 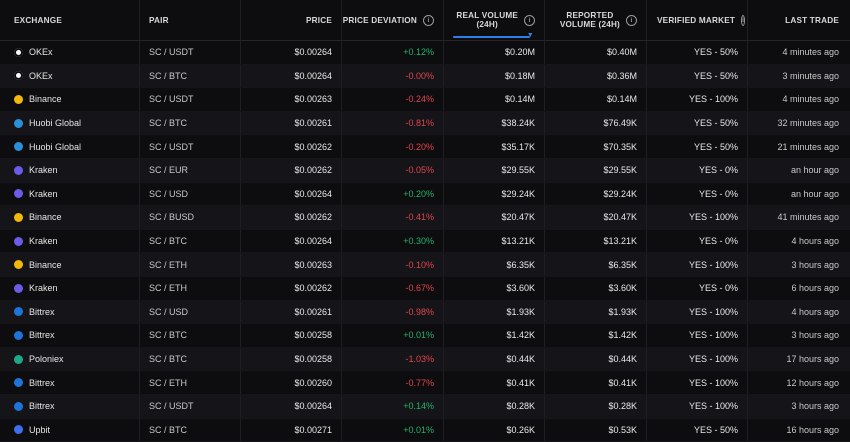 What do you see at coordinates (39, 430) in the screenshot?
I see `exchange-name: Upbit` at bounding box center [39, 430].